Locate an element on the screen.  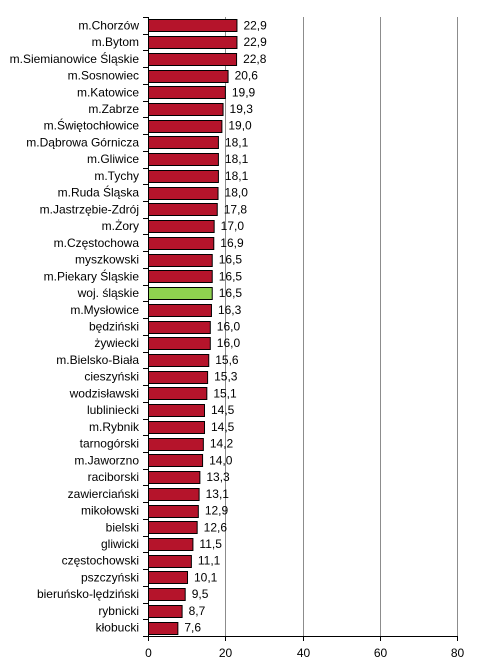
category-label: m.Sosnowiec is located at coordinates (103, 76).